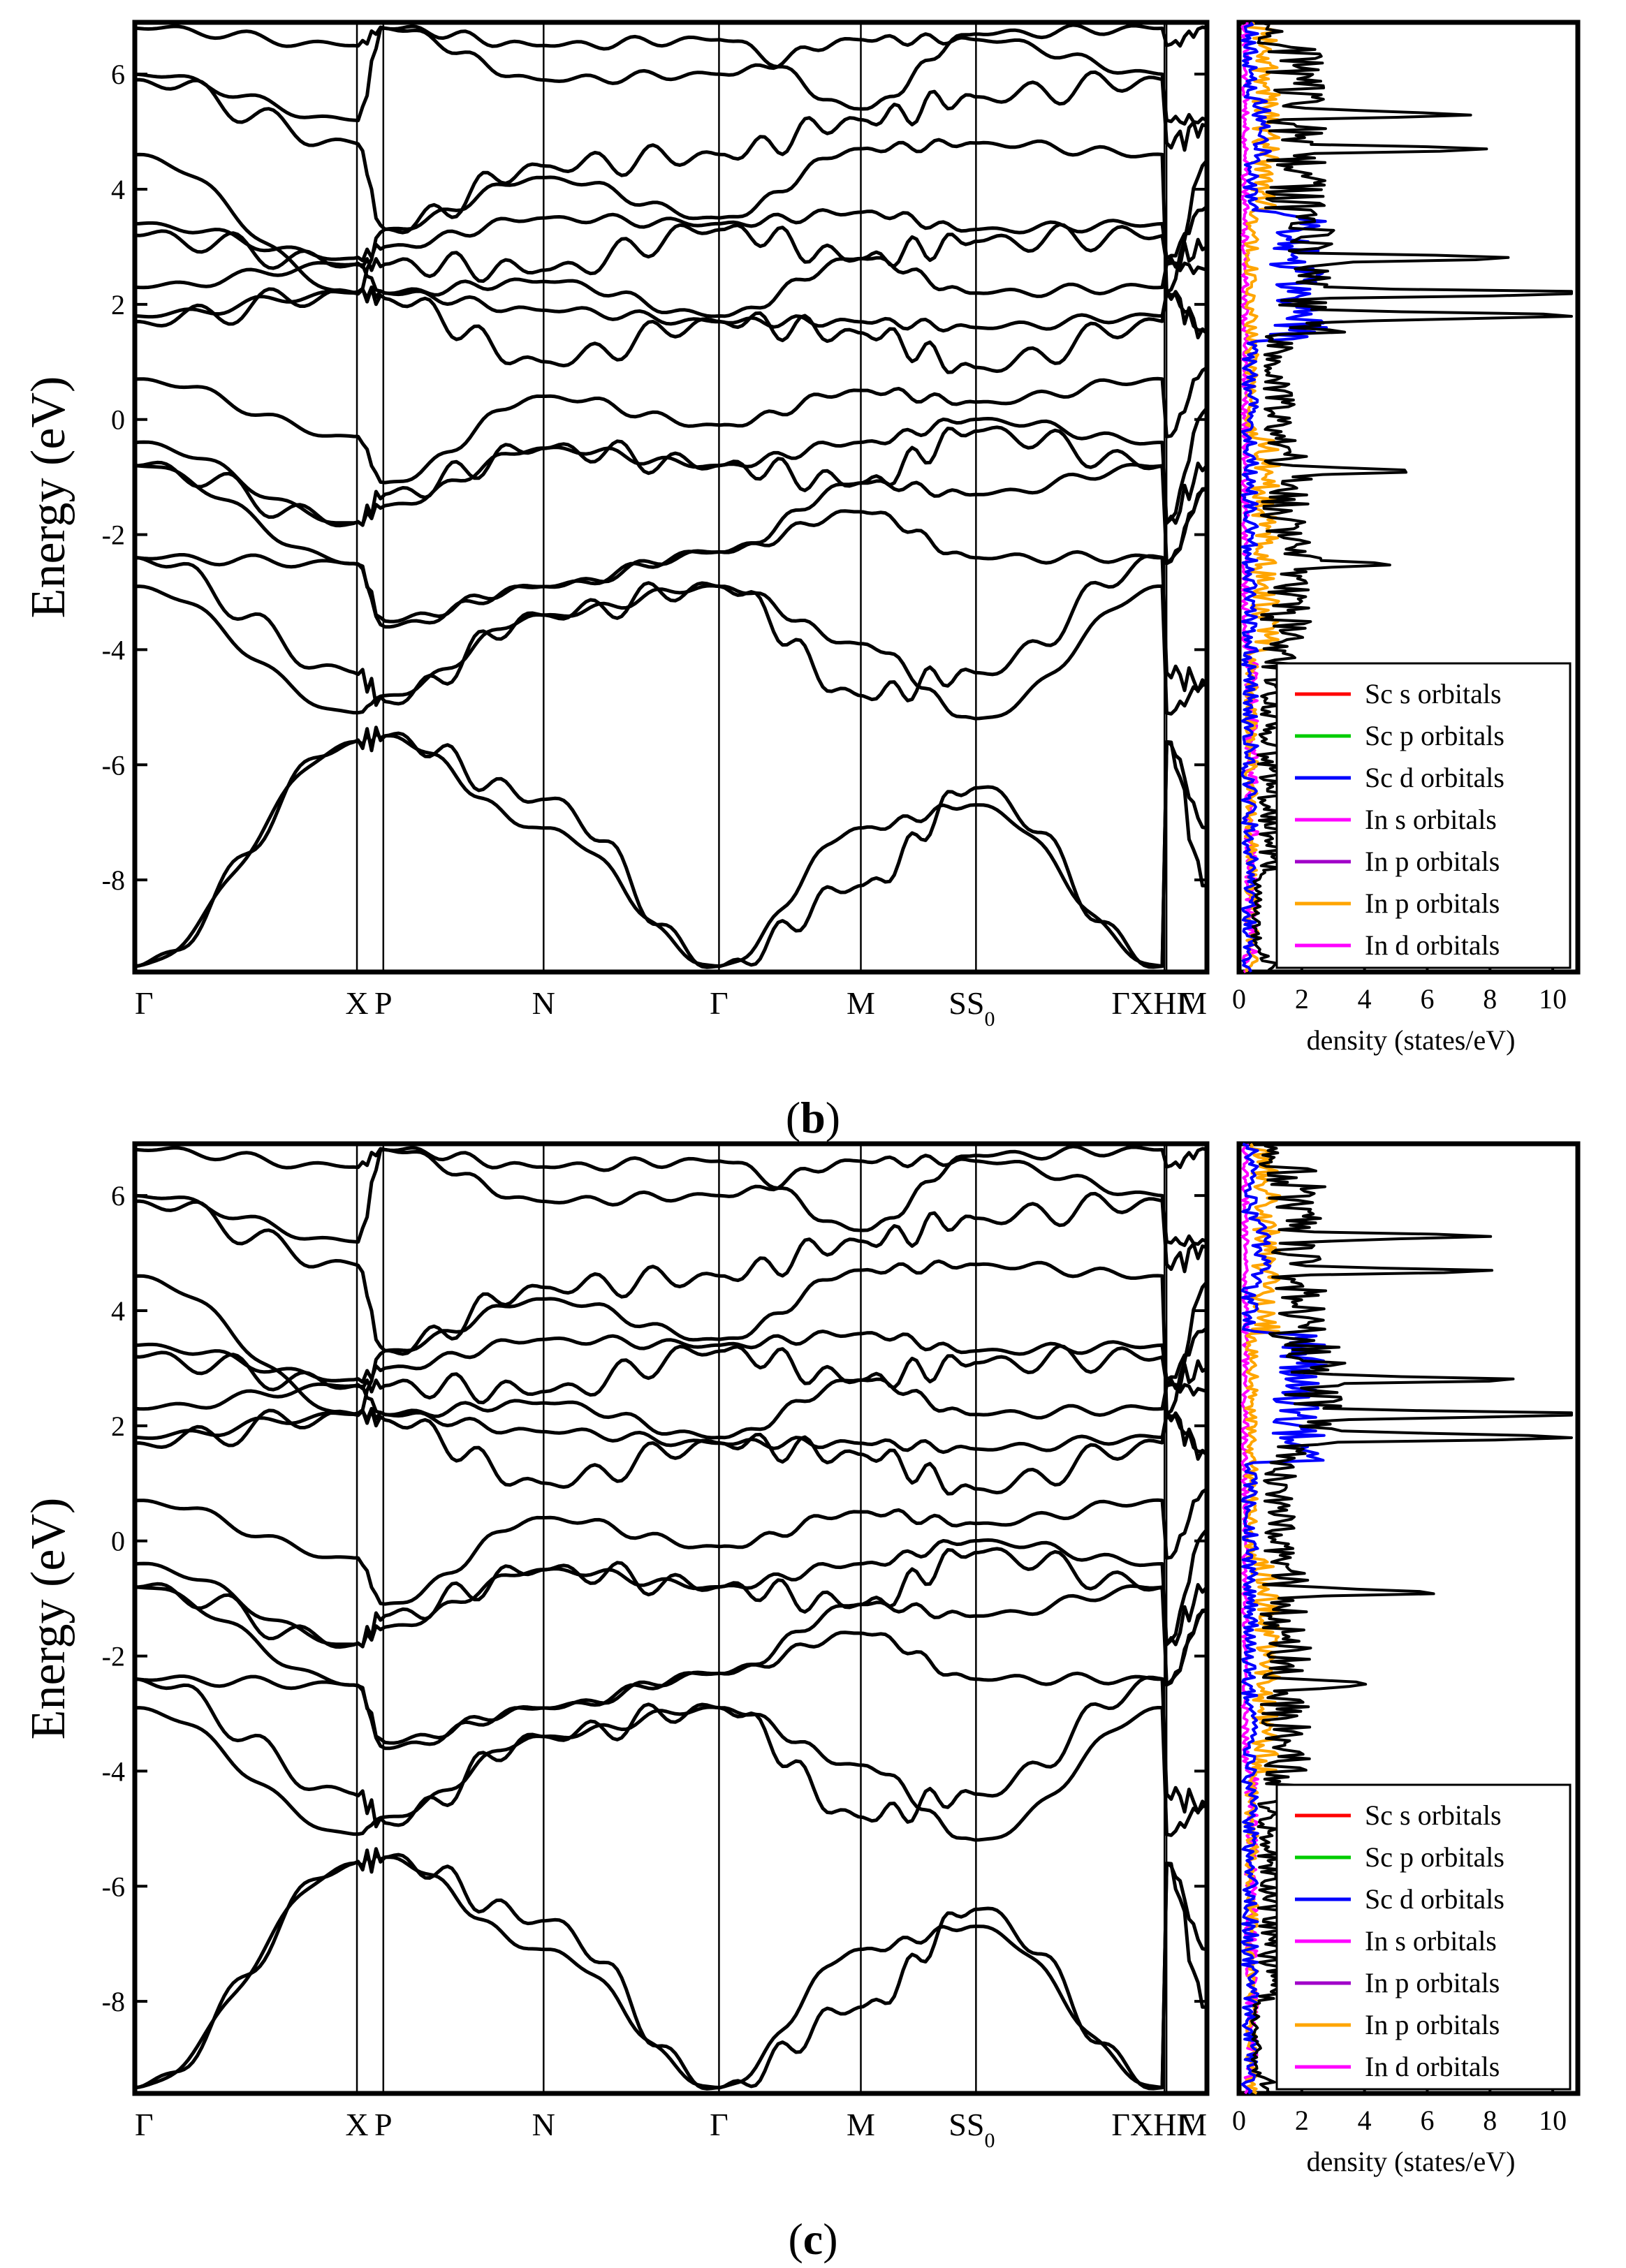 The height and width of the screenshot is (2268, 1626). Describe the element at coordinates (1249, 1619) in the screenshot. I see `dos-in-s-curve` at that location.